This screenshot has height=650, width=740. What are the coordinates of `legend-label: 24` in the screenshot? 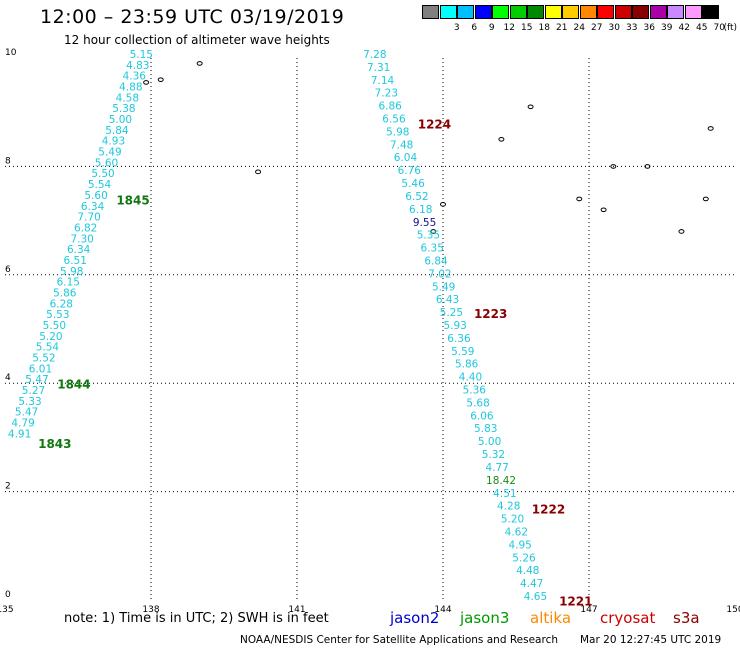 It's located at (579, 28).